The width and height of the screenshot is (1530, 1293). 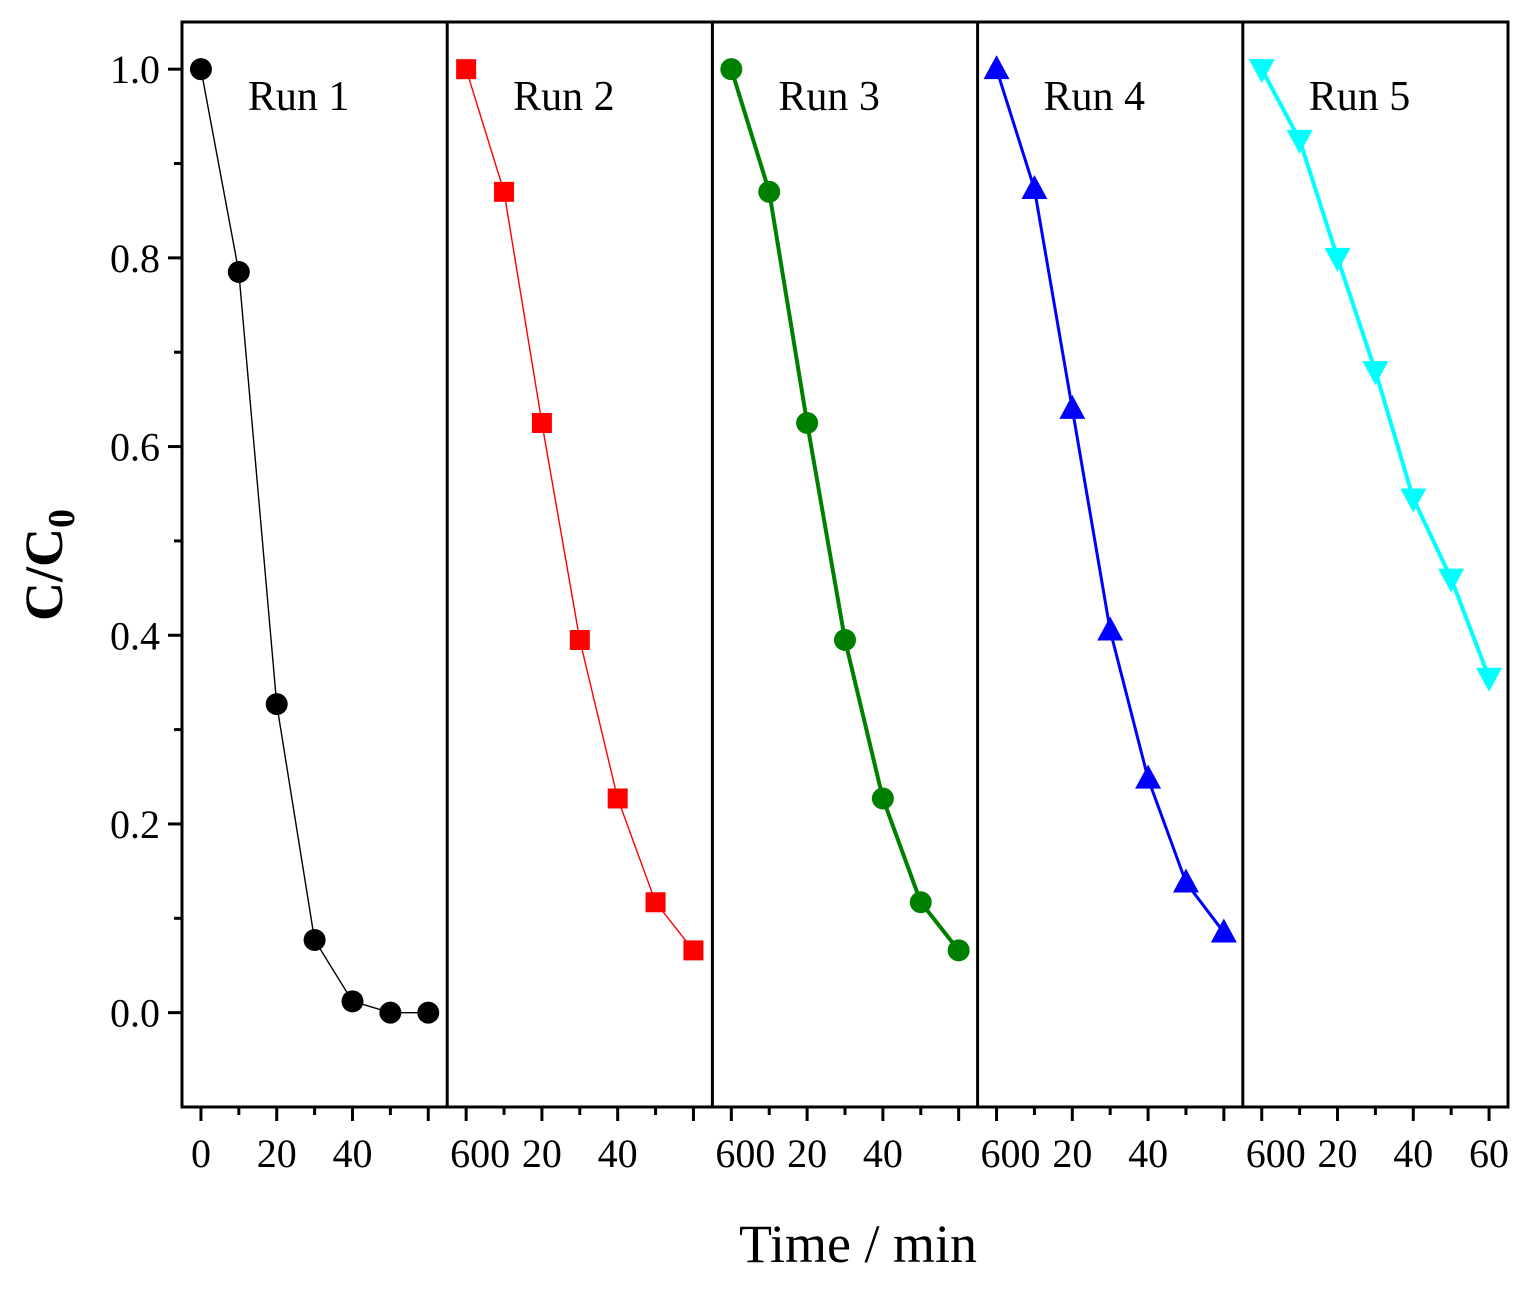 I want to click on run-label: Run 3, so click(x=829, y=97).